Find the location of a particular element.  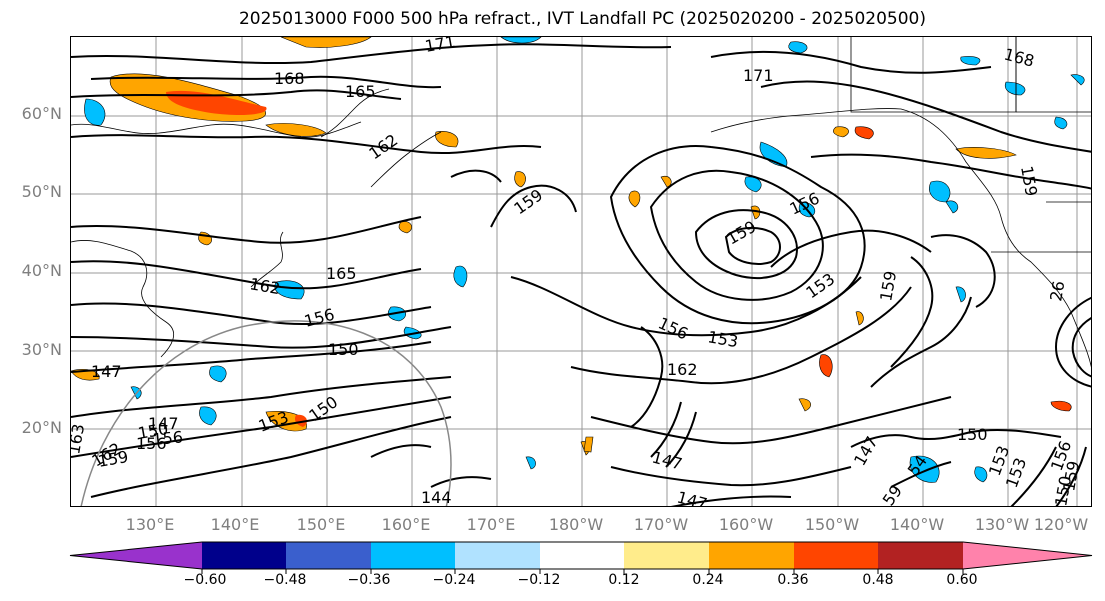

contour-label: 163 is located at coordinates (79, 438).